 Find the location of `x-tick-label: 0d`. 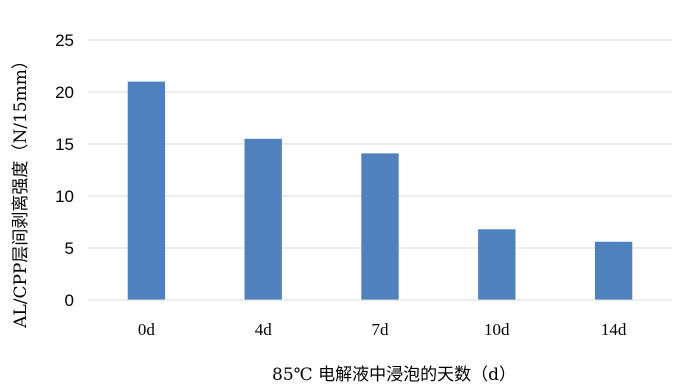

x-tick-label: 0d is located at coordinates (147, 329).